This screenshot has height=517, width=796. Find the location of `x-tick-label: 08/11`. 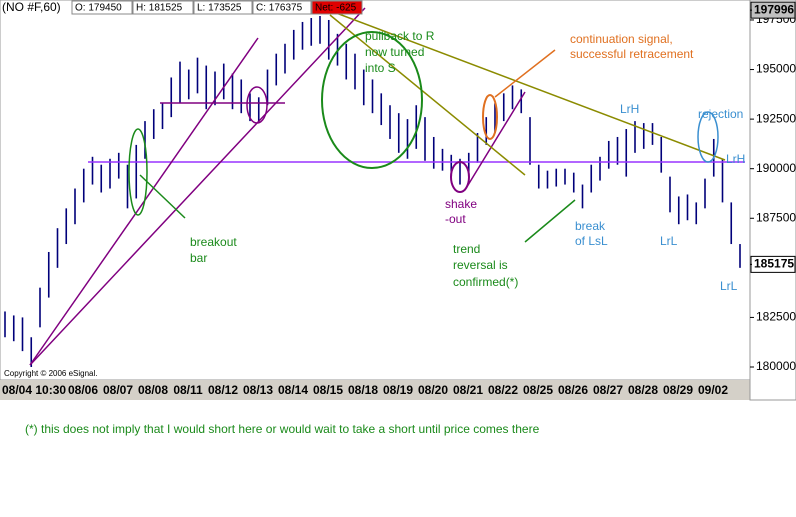

x-tick-label: 08/11 is located at coordinates (188, 390).